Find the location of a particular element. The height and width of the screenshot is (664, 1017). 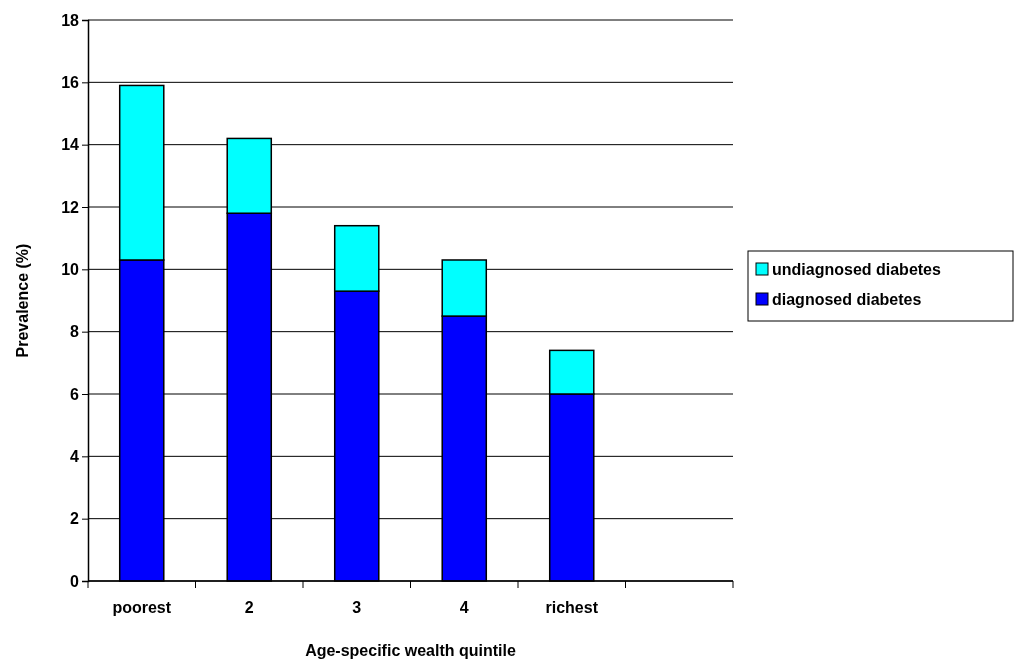

legend-label: undiagnosed diabetes is located at coordinates (857, 269).